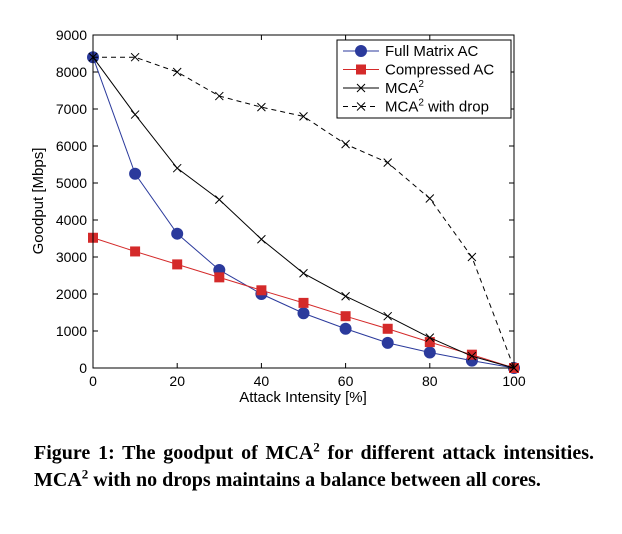 Image resolution: width=622 pixels, height=534 pixels. I want to click on caption-superscript-2: 2, so click(85, 474).